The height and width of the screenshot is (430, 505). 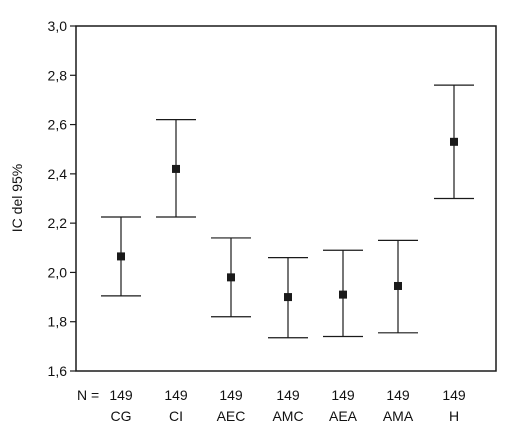 What do you see at coordinates (58, 223) in the screenshot?
I see `y-tick-label: 2,2` at bounding box center [58, 223].